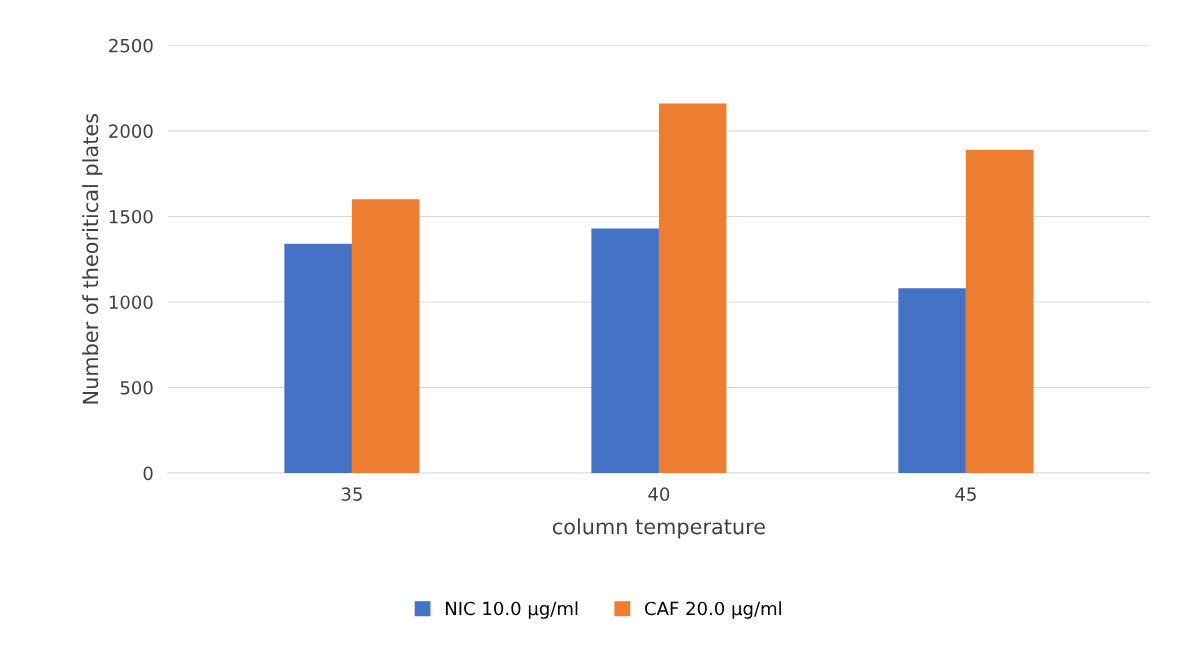 This screenshot has height=648, width=1198. I want to click on x-tick-label: 35, so click(351, 494).